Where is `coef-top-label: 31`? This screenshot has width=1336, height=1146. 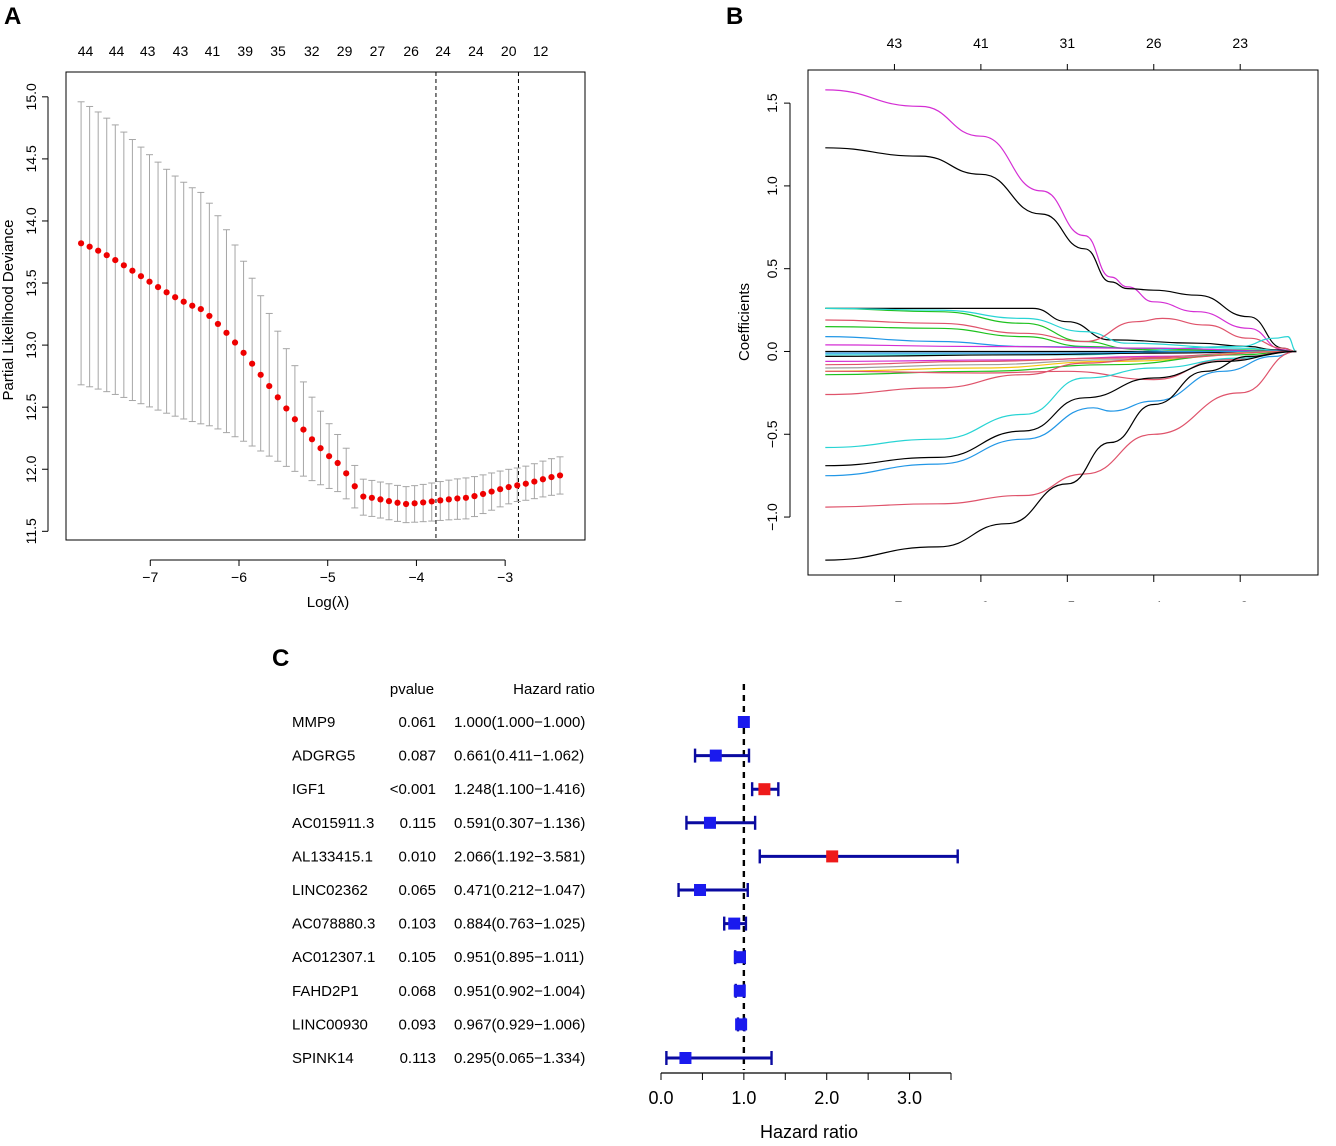 coef-top-label: 31 is located at coordinates (1068, 43).